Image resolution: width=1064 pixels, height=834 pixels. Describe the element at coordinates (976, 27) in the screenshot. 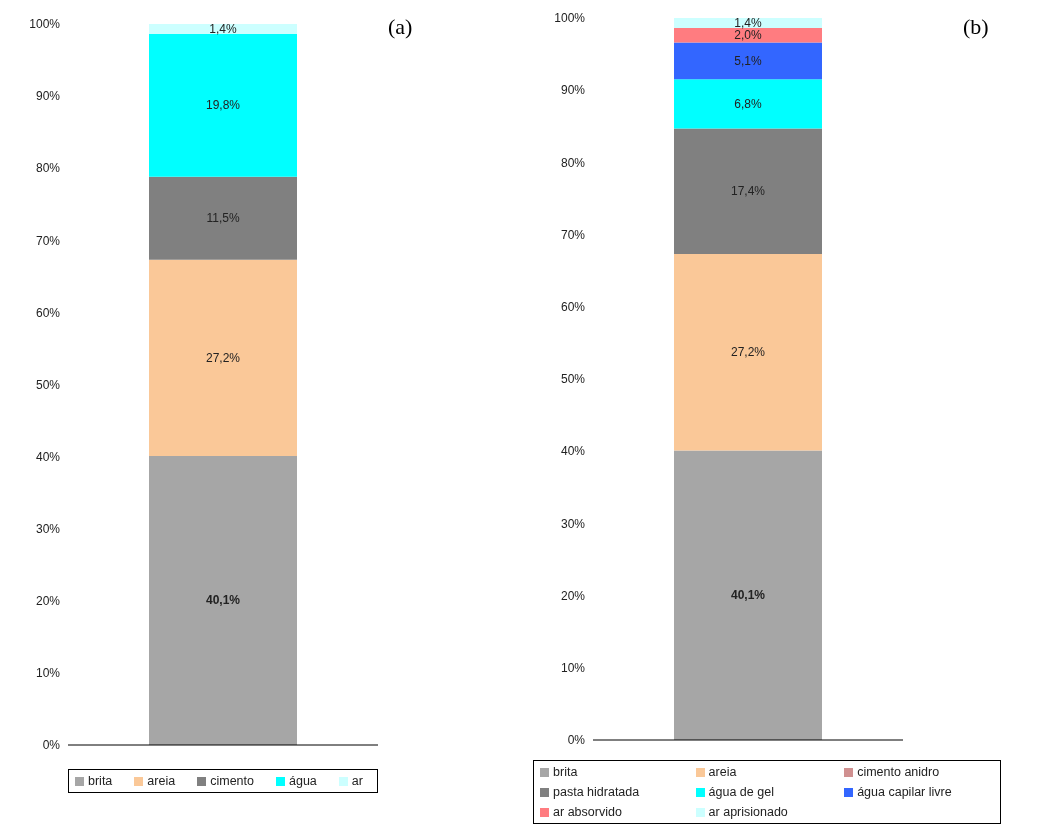

I see `text: (b)` at that location.